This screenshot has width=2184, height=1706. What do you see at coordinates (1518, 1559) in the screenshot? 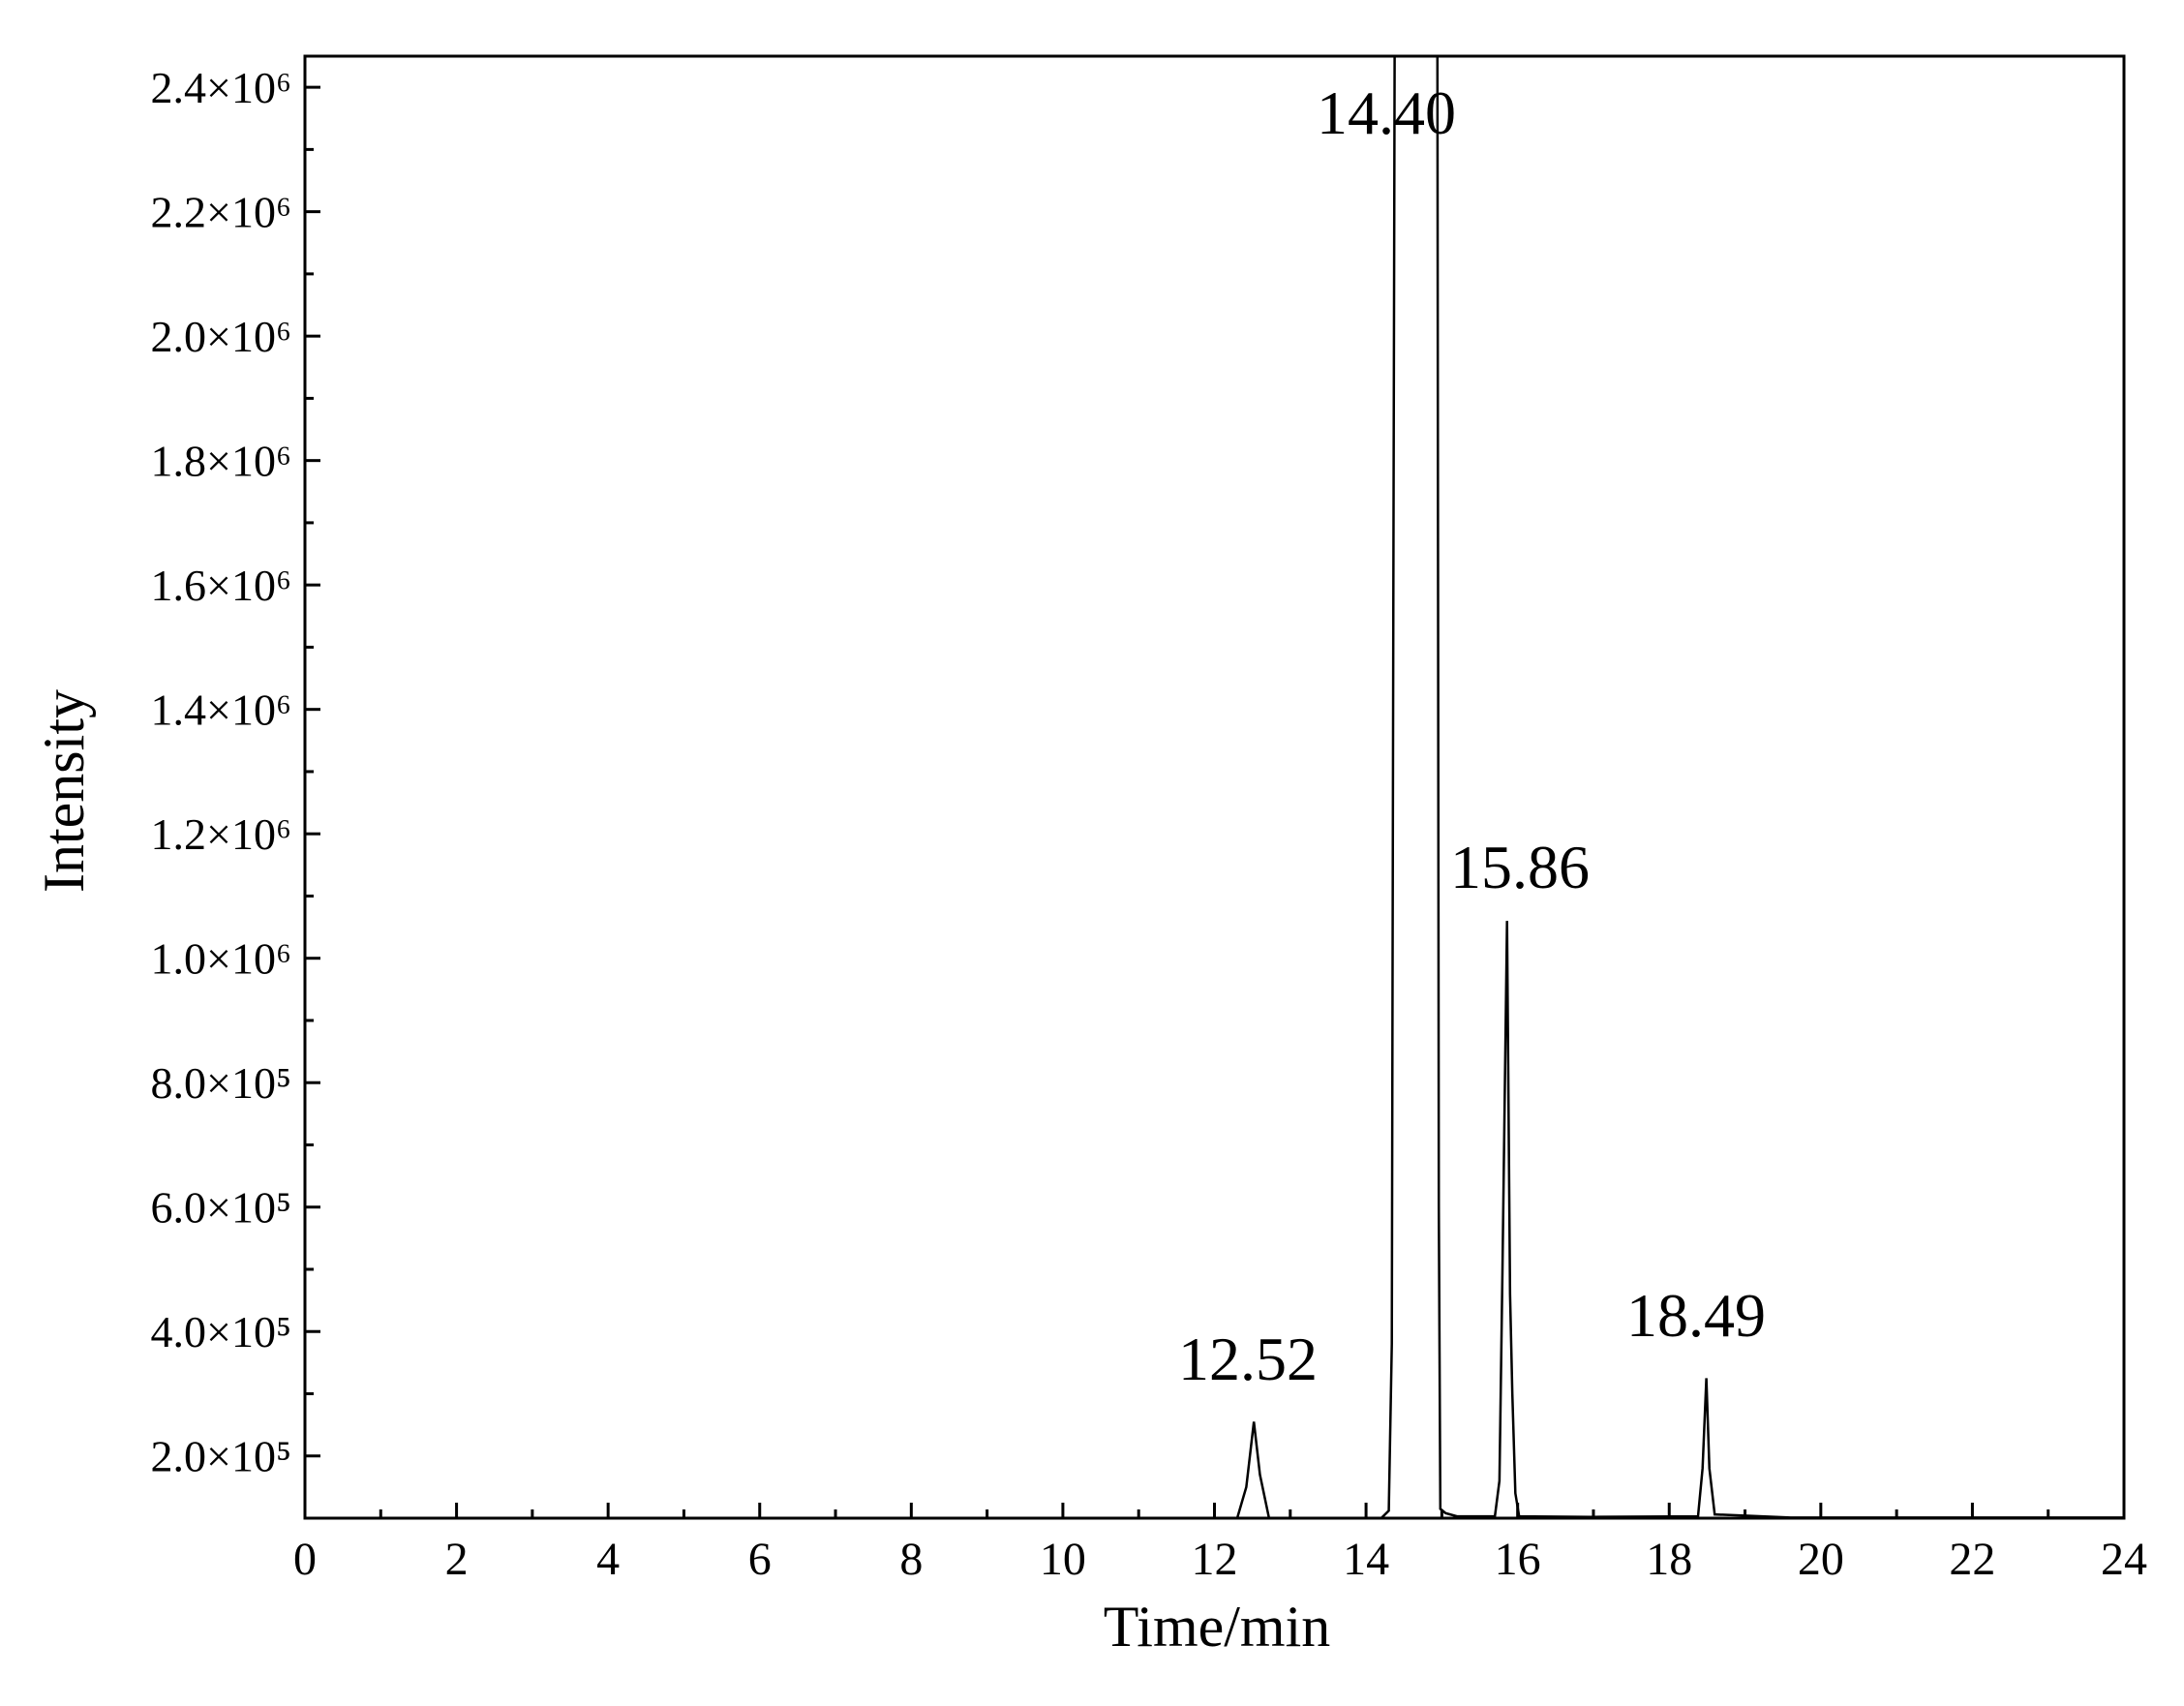
I see `x-tick-label: 16` at bounding box center [1518, 1559].